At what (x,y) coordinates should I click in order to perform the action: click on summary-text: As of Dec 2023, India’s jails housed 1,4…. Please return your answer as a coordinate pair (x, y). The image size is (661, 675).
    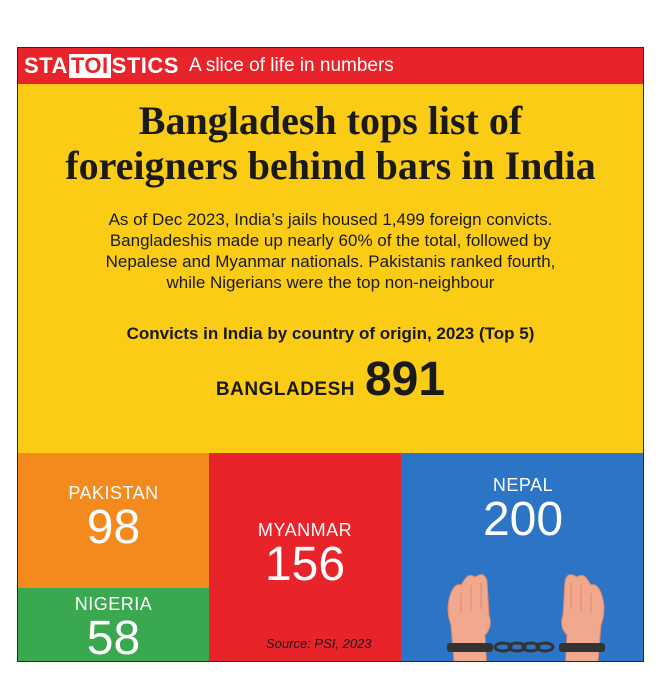
    Looking at the image, I should click on (330, 251).